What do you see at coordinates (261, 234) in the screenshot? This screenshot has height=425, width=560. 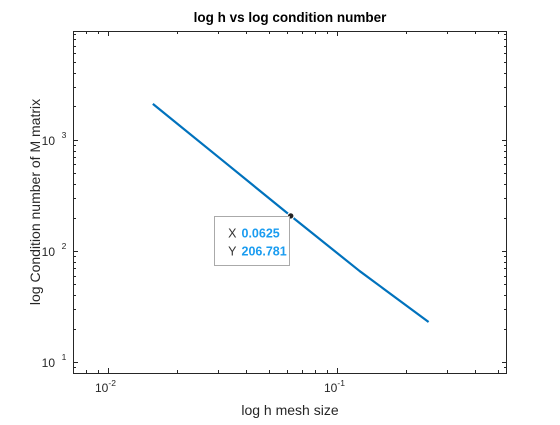 I see `datatip-x-value: 0.0625` at bounding box center [261, 234].